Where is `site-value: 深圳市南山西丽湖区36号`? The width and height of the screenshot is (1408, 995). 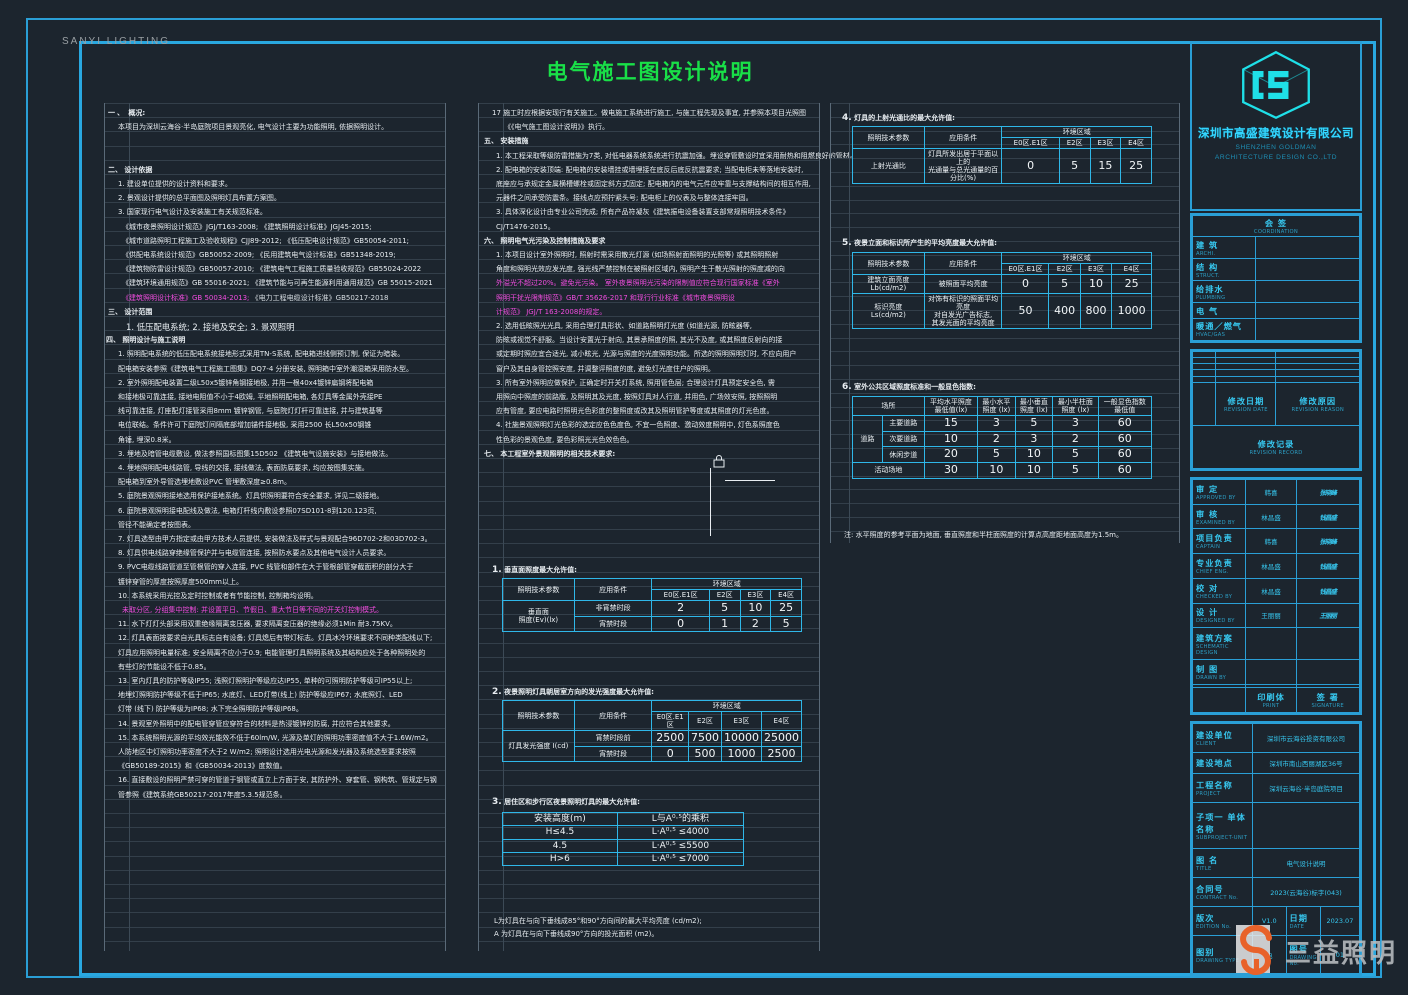 site-value: 深圳市南山西丽湖区36号 is located at coordinates (1306, 763).